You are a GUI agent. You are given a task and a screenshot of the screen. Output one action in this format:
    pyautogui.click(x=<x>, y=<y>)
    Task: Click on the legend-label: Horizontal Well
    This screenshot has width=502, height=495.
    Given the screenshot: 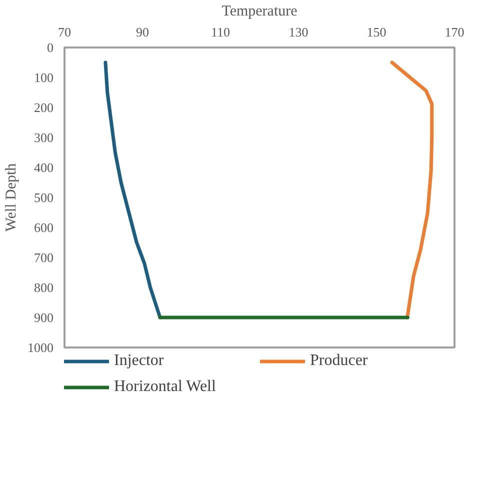 What is the action you would take?
    pyautogui.click(x=165, y=387)
    